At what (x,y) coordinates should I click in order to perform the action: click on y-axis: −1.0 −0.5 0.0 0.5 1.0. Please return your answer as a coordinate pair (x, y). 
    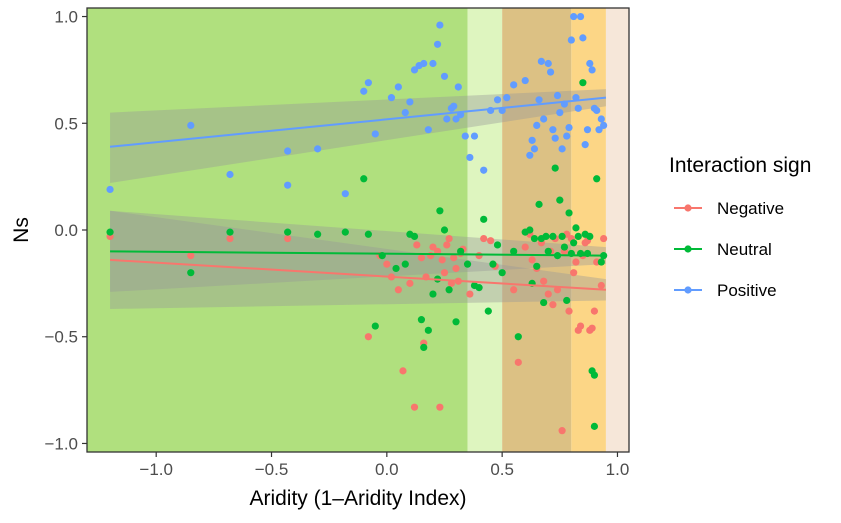
    Looking at the image, I should click on (65, 230).